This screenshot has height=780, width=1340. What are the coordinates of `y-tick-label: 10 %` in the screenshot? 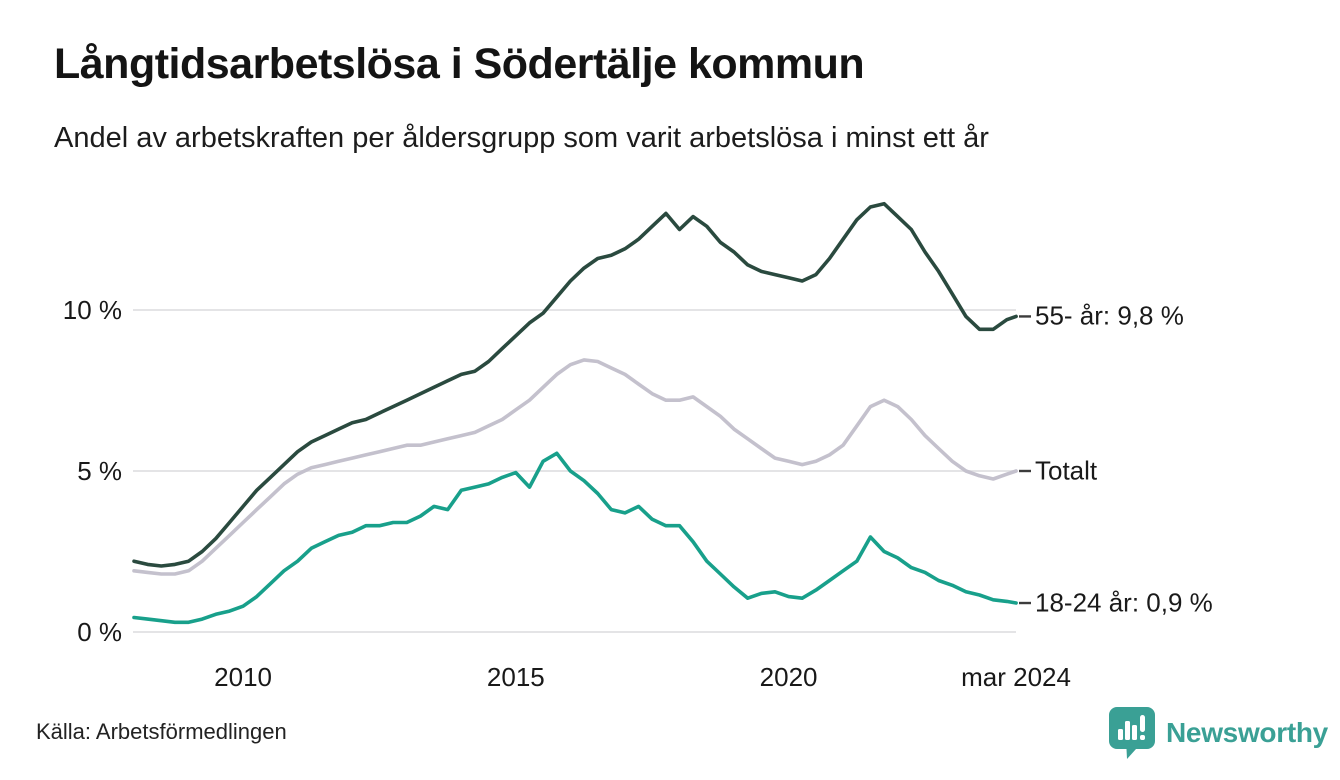 It's located at (92, 310).